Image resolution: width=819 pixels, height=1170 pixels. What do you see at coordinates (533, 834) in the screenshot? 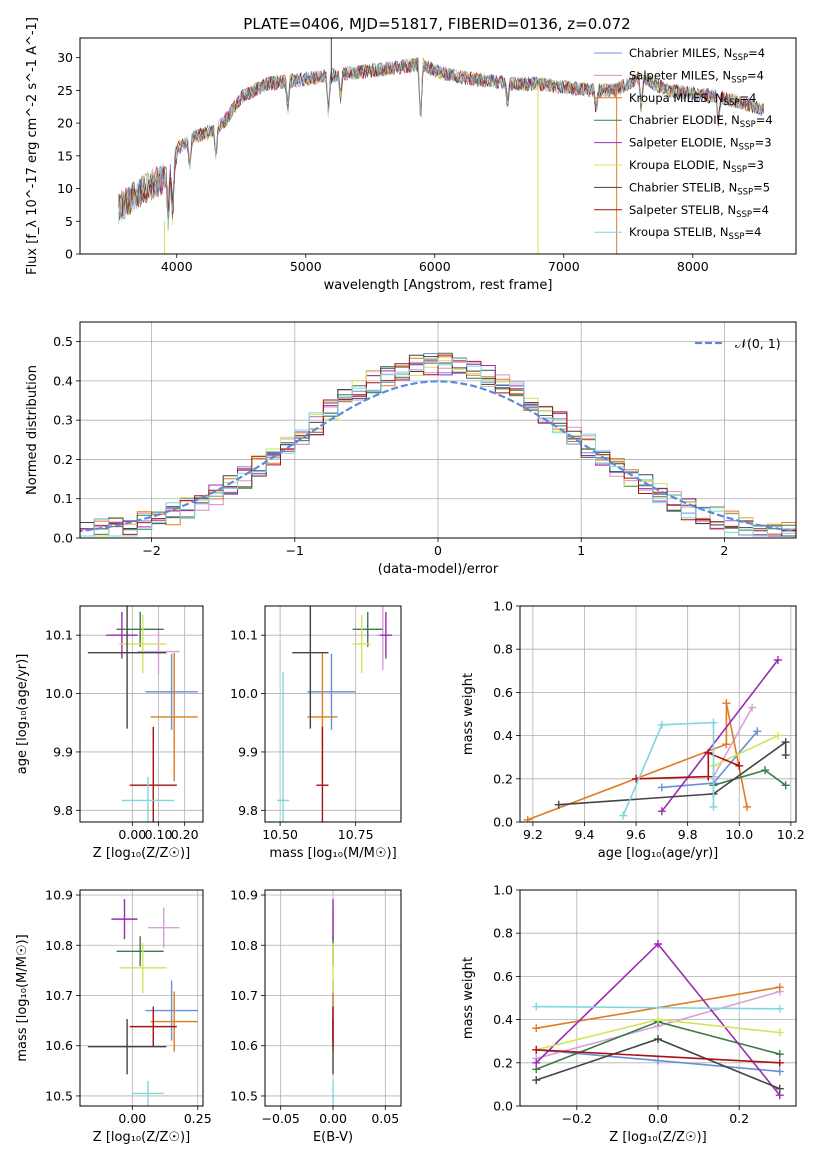
I see `x-tick-label: 9.2` at bounding box center [533, 834].